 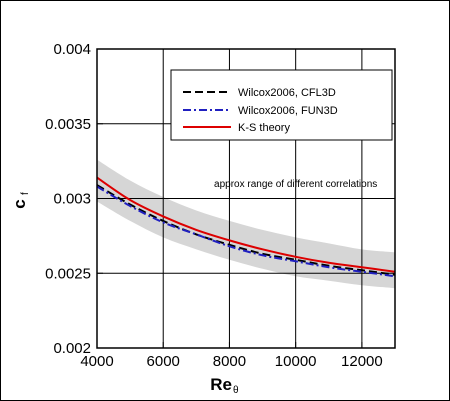 What do you see at coordinates (68, 124) in the screenshot?
I see `y-tick-label-3: 0.0035` at bounding box center [68, 124].